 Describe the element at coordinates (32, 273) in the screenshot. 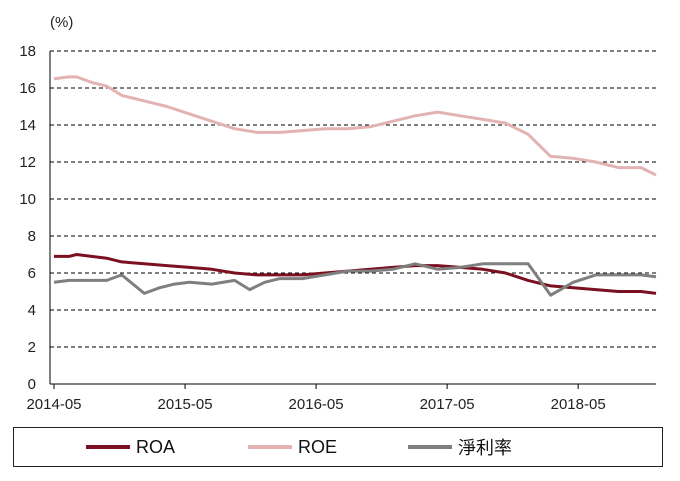

I see `y-tick-label: 6` at that location.